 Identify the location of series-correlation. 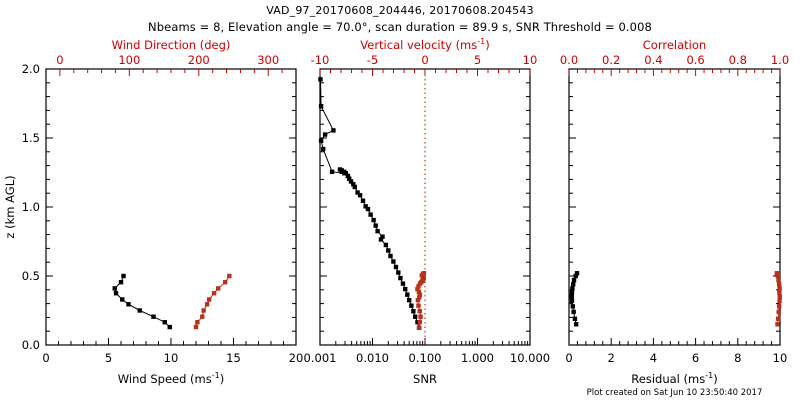
(778, 299).